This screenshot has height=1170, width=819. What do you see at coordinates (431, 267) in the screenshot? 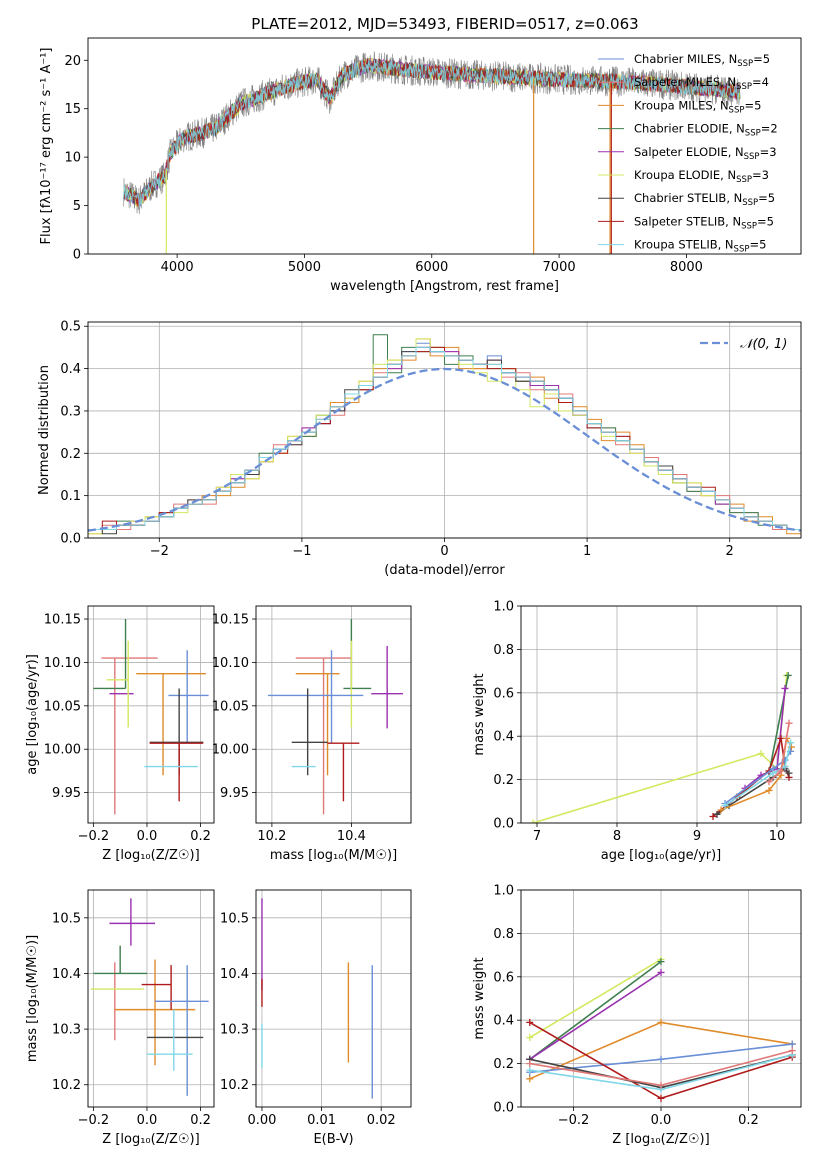
I see `x-tick-label: 6000` at bounding box center [431, 267].